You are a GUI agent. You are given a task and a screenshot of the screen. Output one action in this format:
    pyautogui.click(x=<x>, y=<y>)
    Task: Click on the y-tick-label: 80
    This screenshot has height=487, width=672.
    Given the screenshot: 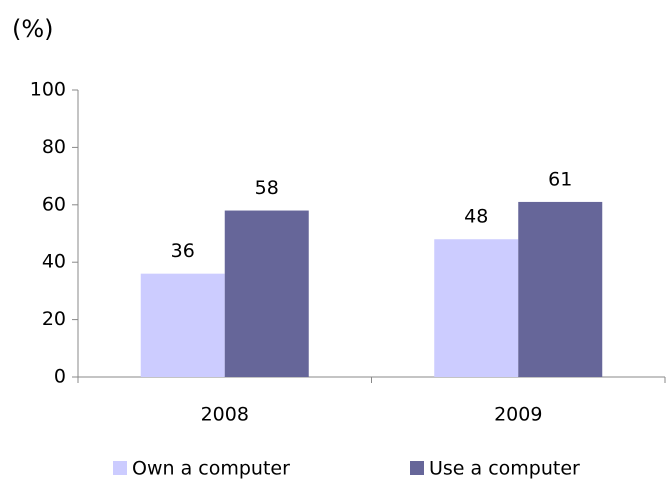 What is the action you would take?
    pyautogui.click(x=54, y=147)
    